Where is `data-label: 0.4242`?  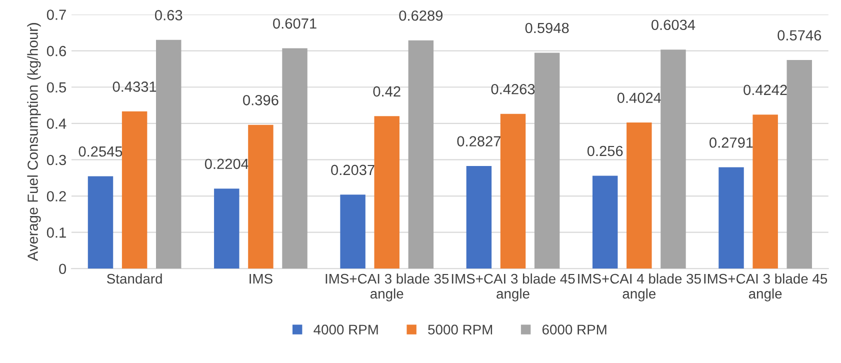
data-label: 0.4242 is located at coordinates (765, 90).